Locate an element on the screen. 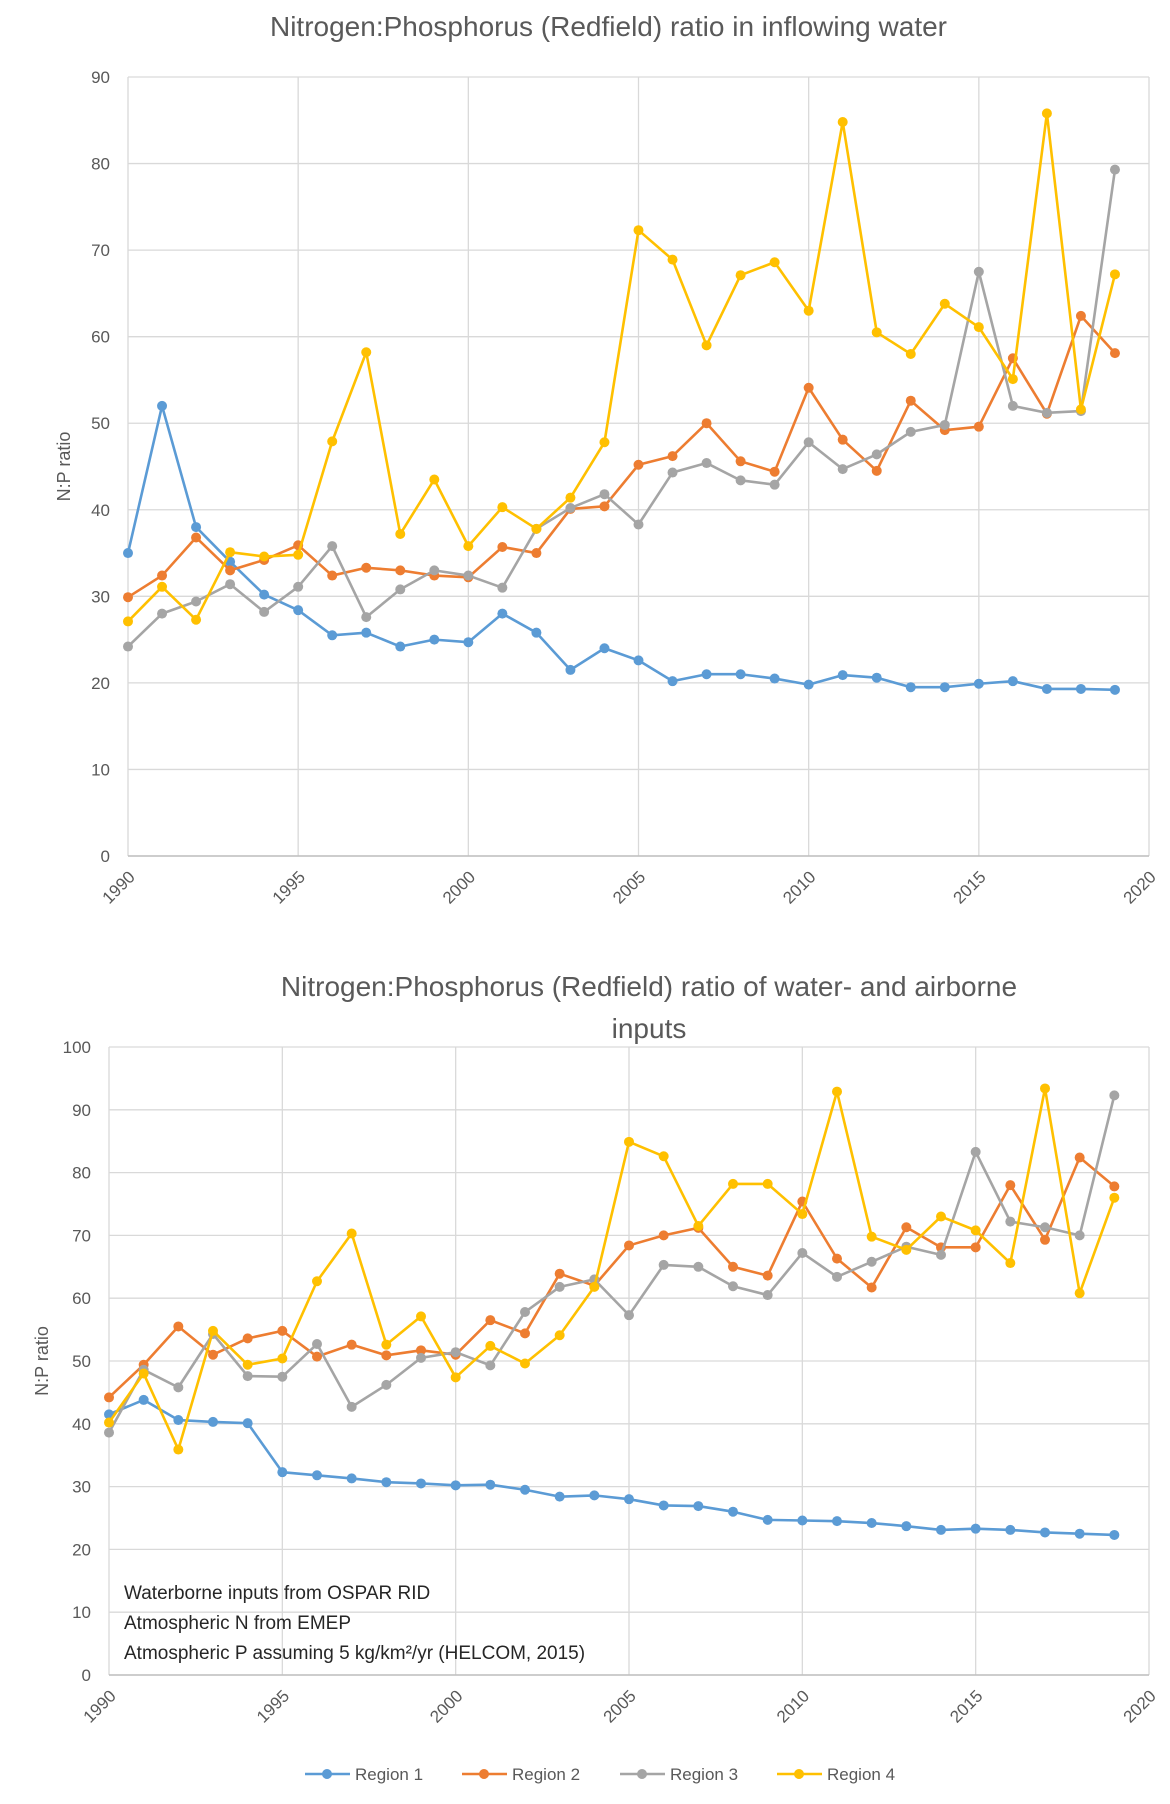 The height and width of the screenshot is (1804, 1170). y-tick-label: 60 is located at coordinates (81, 1298).